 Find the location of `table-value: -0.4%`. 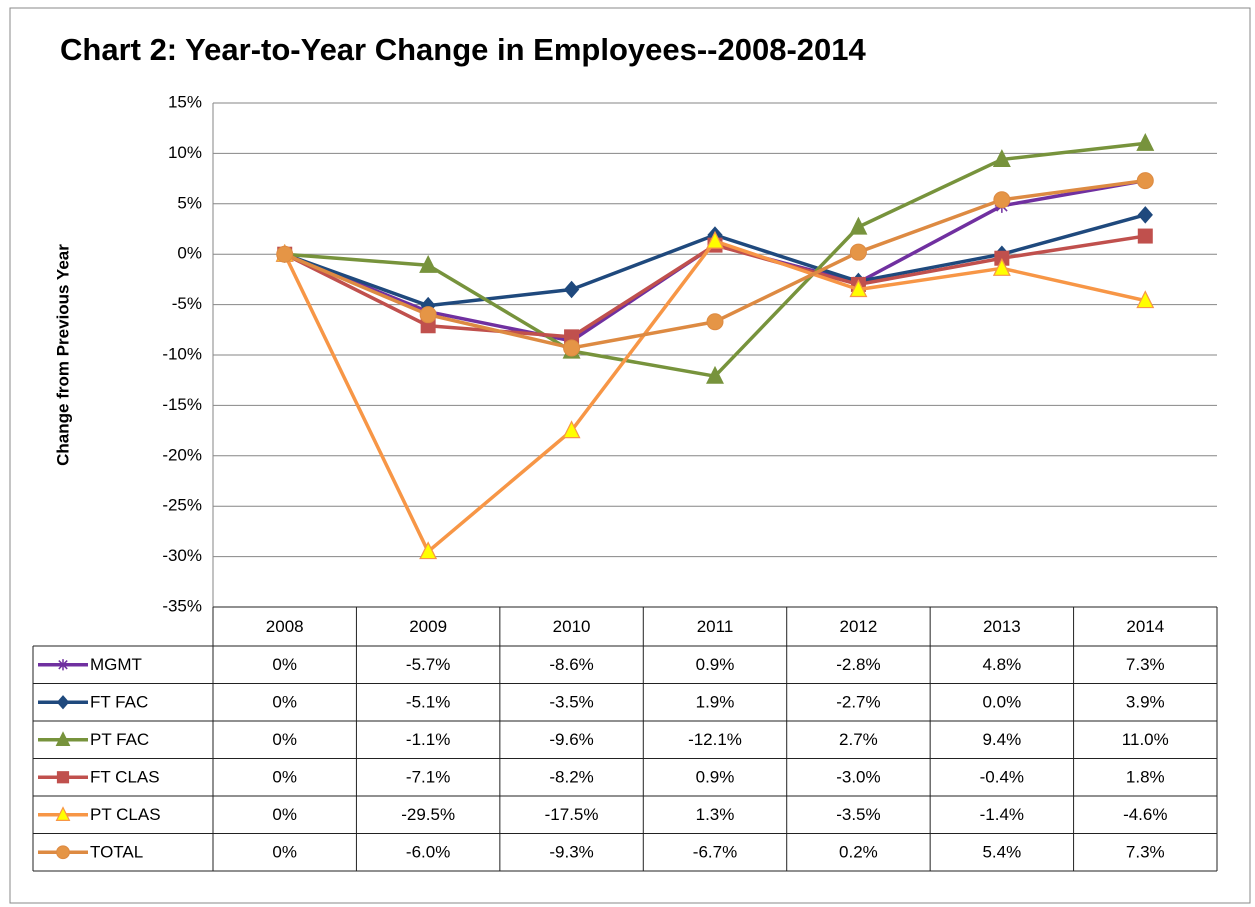

table-value: -0.4% is located at coordinates (1002, 777).